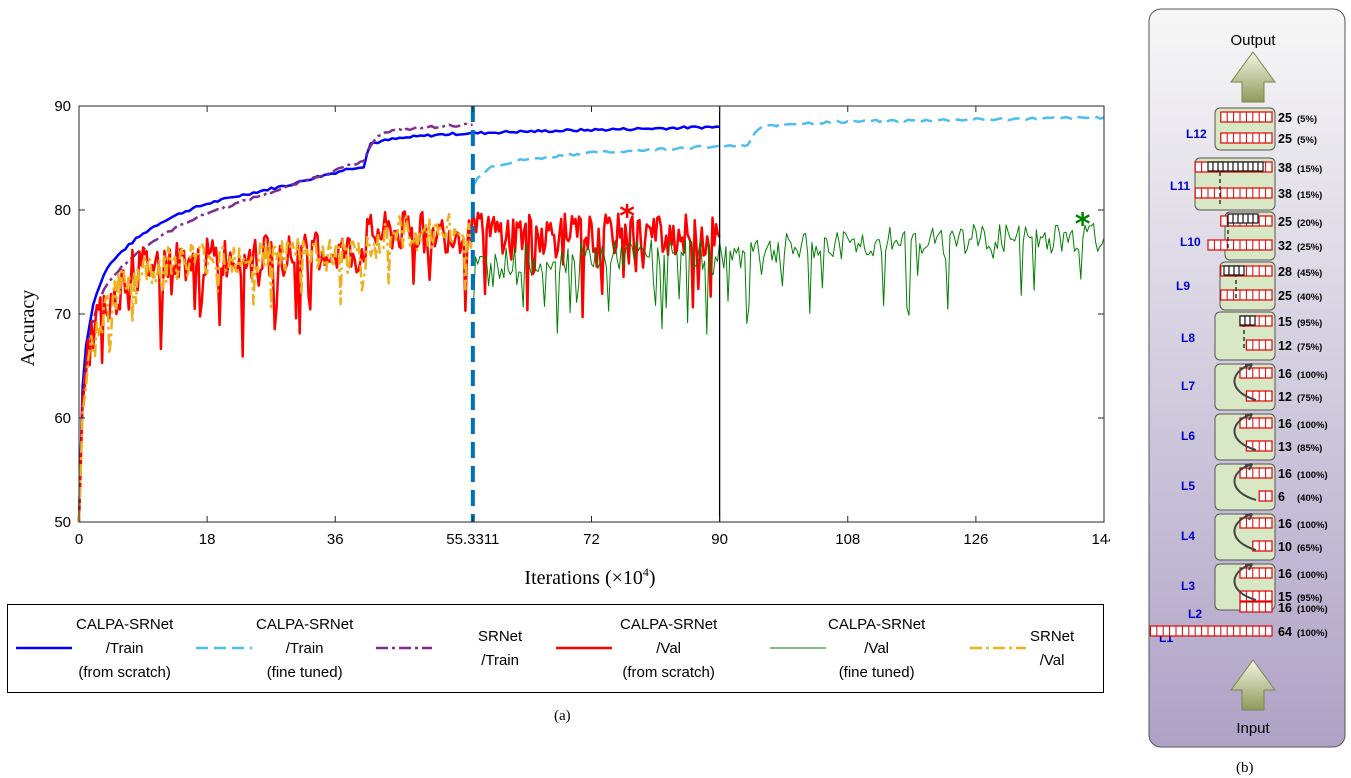  What do you see at coordinates (125, 648) in the screenshot?
I see `legend-label-0: CALPA-SRNet/Train (from scratch)` at bounding box center [125, 648].